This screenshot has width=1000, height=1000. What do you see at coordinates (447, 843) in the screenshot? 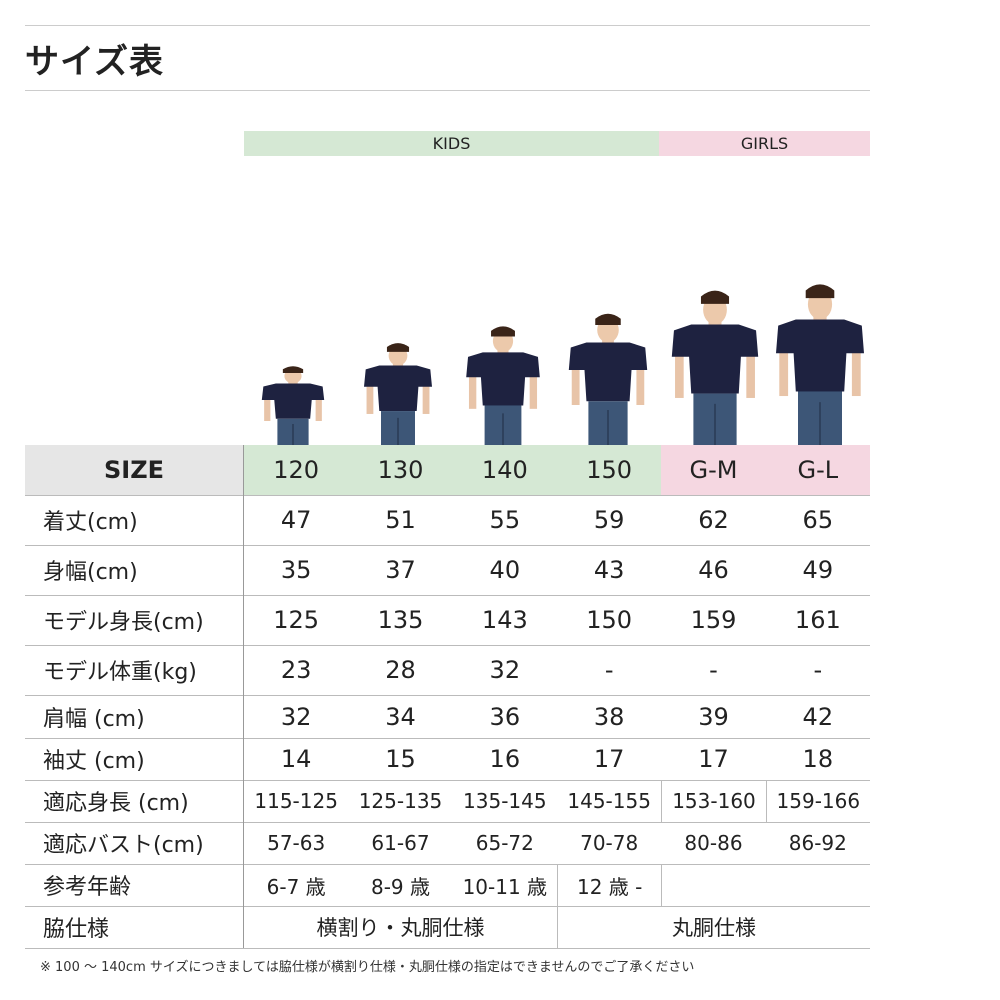
I see `table-row: 適応バスト(cm) 57-63 61-67 65-72 70-78 80-86 86-92` at bounding box center [447, 843].